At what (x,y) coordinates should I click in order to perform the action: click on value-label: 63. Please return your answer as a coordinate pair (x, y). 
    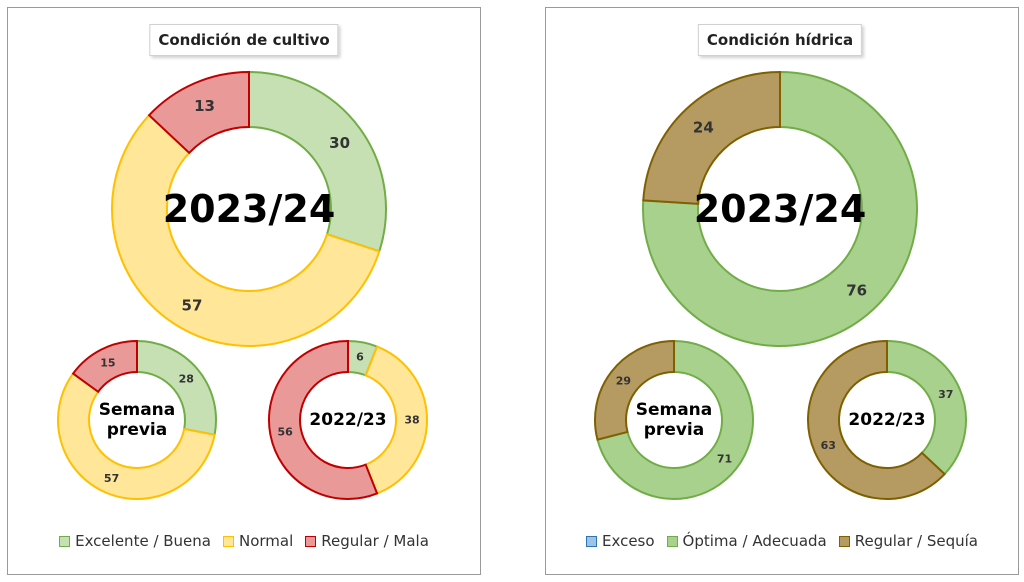
    Looking at the image, I should click on (828, 445).